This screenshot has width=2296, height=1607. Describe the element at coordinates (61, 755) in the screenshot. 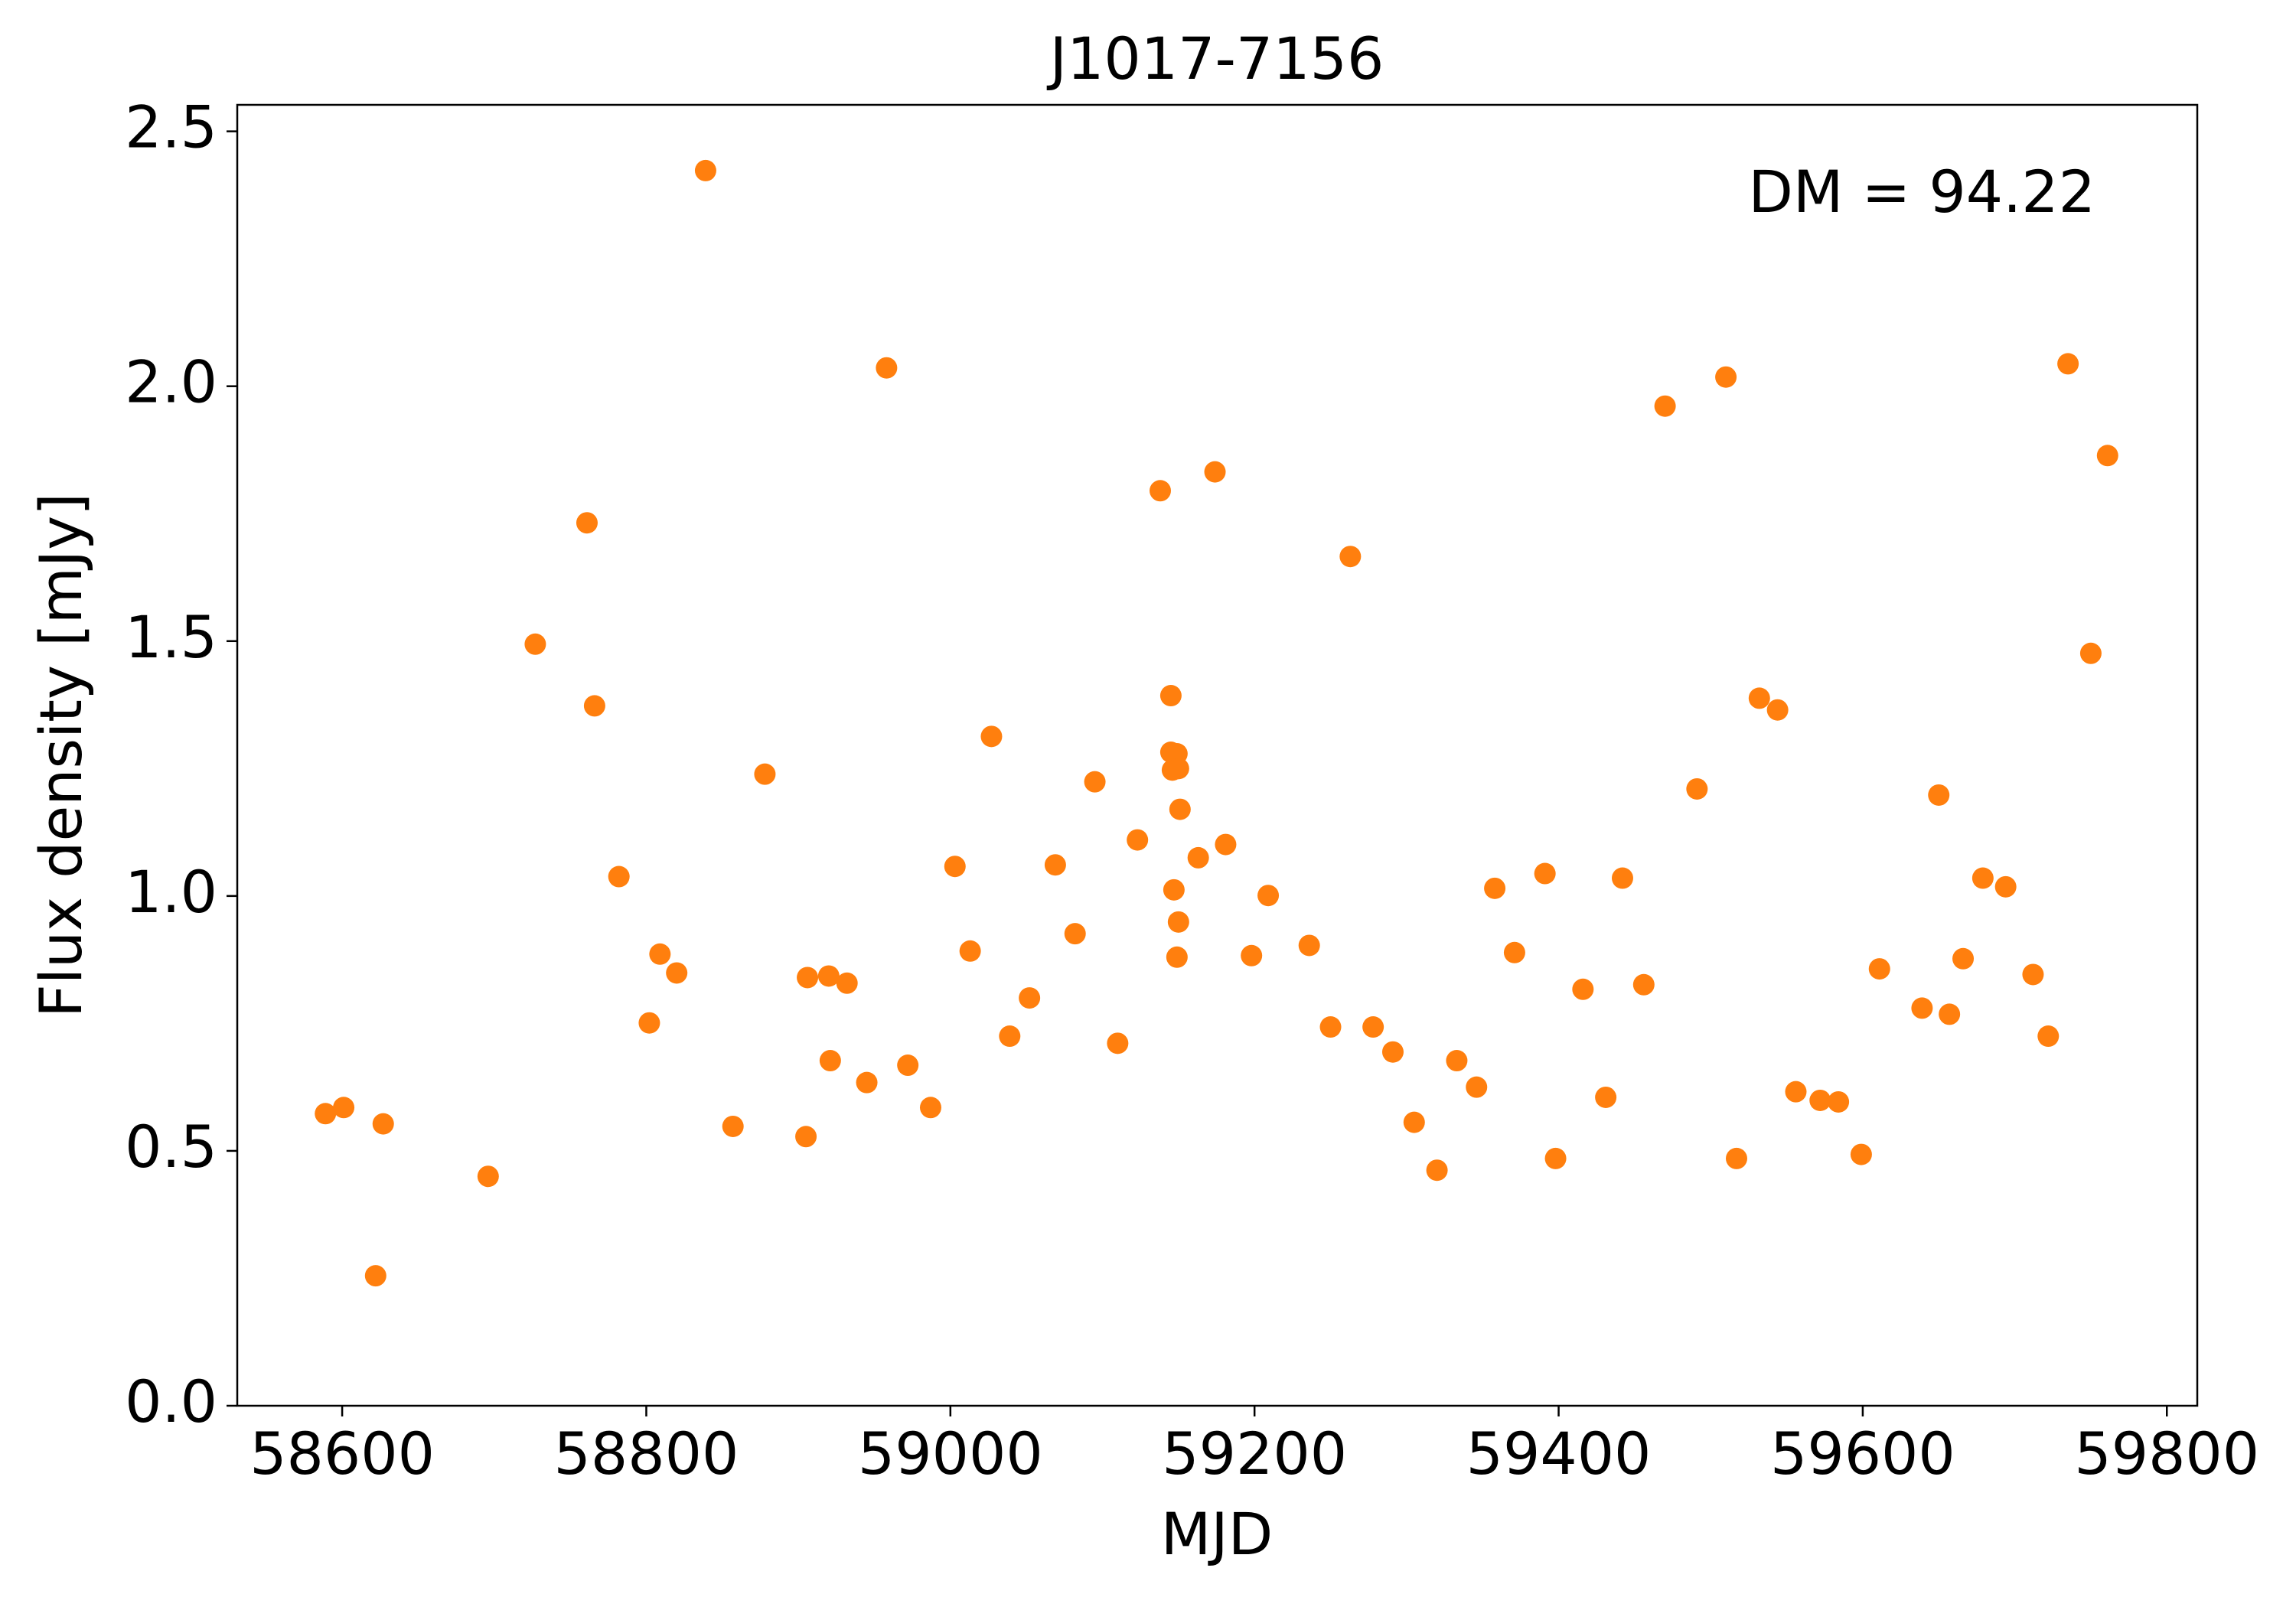

I see `y-axis-label: Flux density [mJy]` at that location.